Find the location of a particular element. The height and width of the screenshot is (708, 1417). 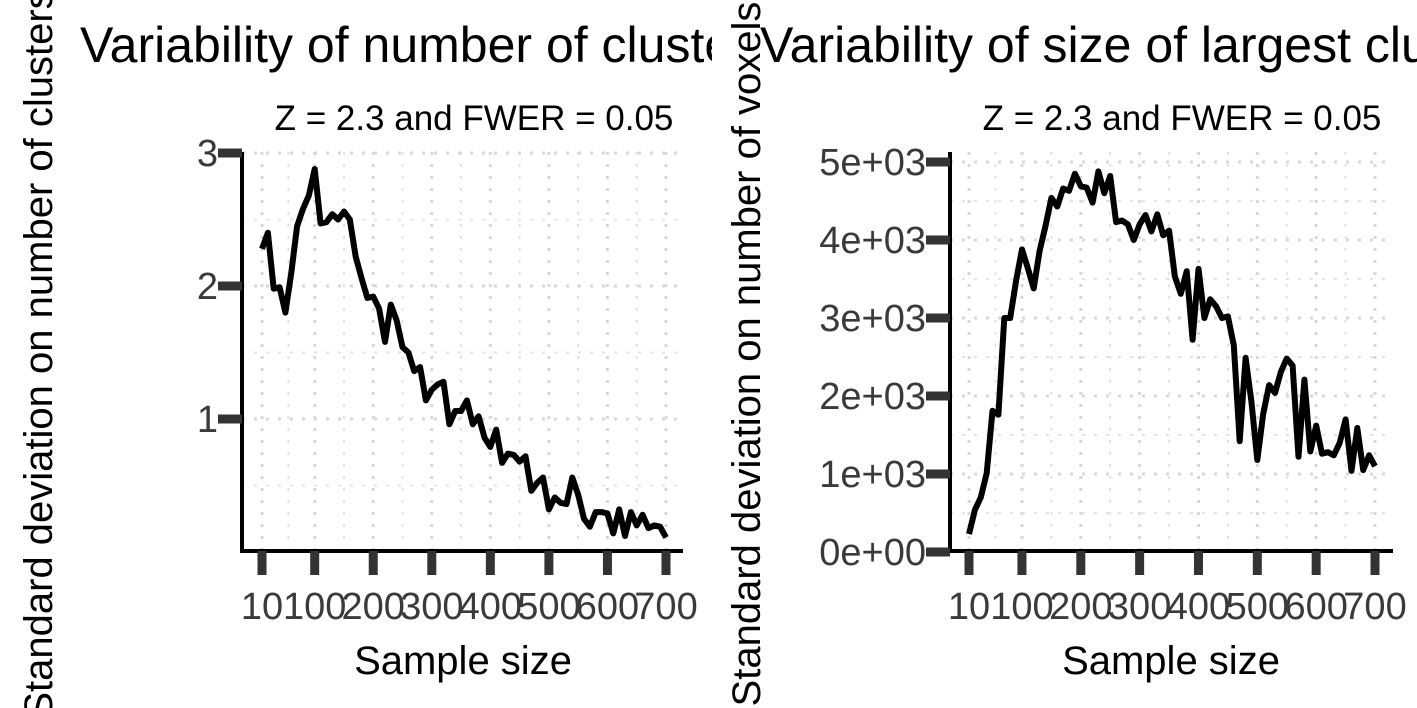

chart-title: Variability of size of largest cluster is located at coordinates (1088, 45).